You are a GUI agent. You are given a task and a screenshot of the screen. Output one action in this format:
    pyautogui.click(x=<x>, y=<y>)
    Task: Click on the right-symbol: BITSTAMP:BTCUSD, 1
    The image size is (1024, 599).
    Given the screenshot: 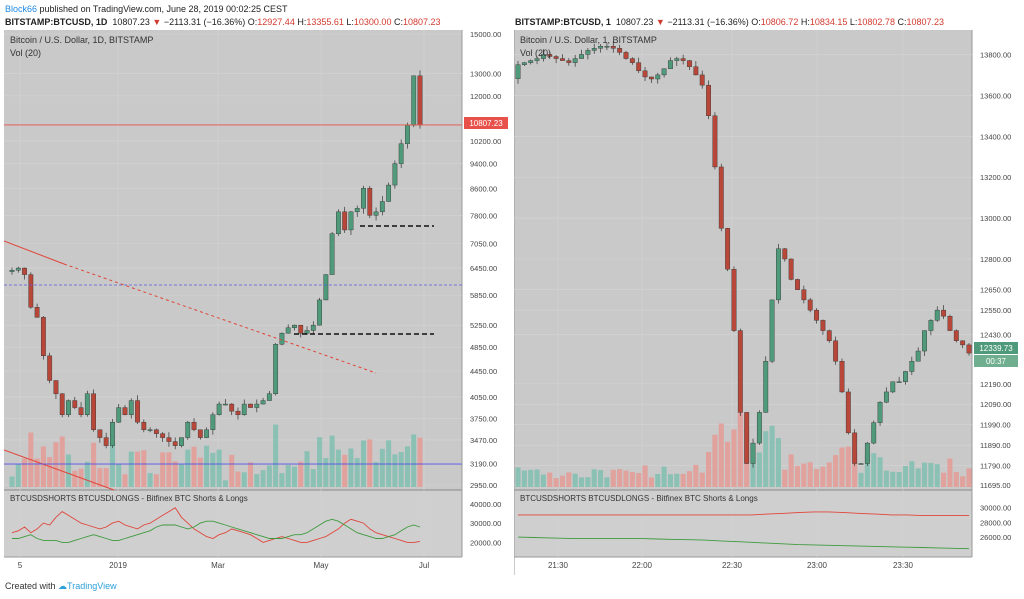 What is the action you would take?
    pyautogui.click(x=563, y=22)
    